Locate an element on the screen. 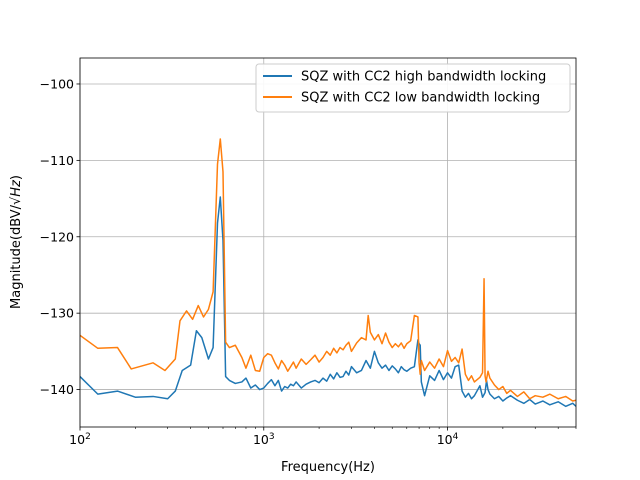  y-tick-label: −120 is located at coordinates (57, 236).